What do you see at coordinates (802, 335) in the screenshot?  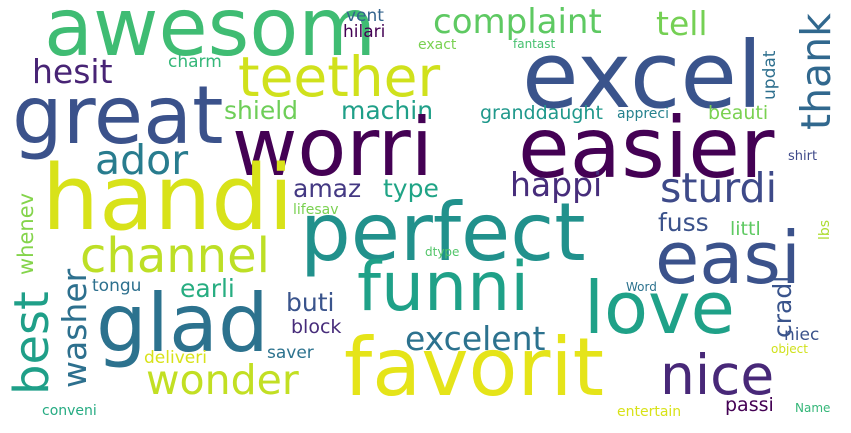 I see `word-niec: niec` at bounding box center [802, 335].